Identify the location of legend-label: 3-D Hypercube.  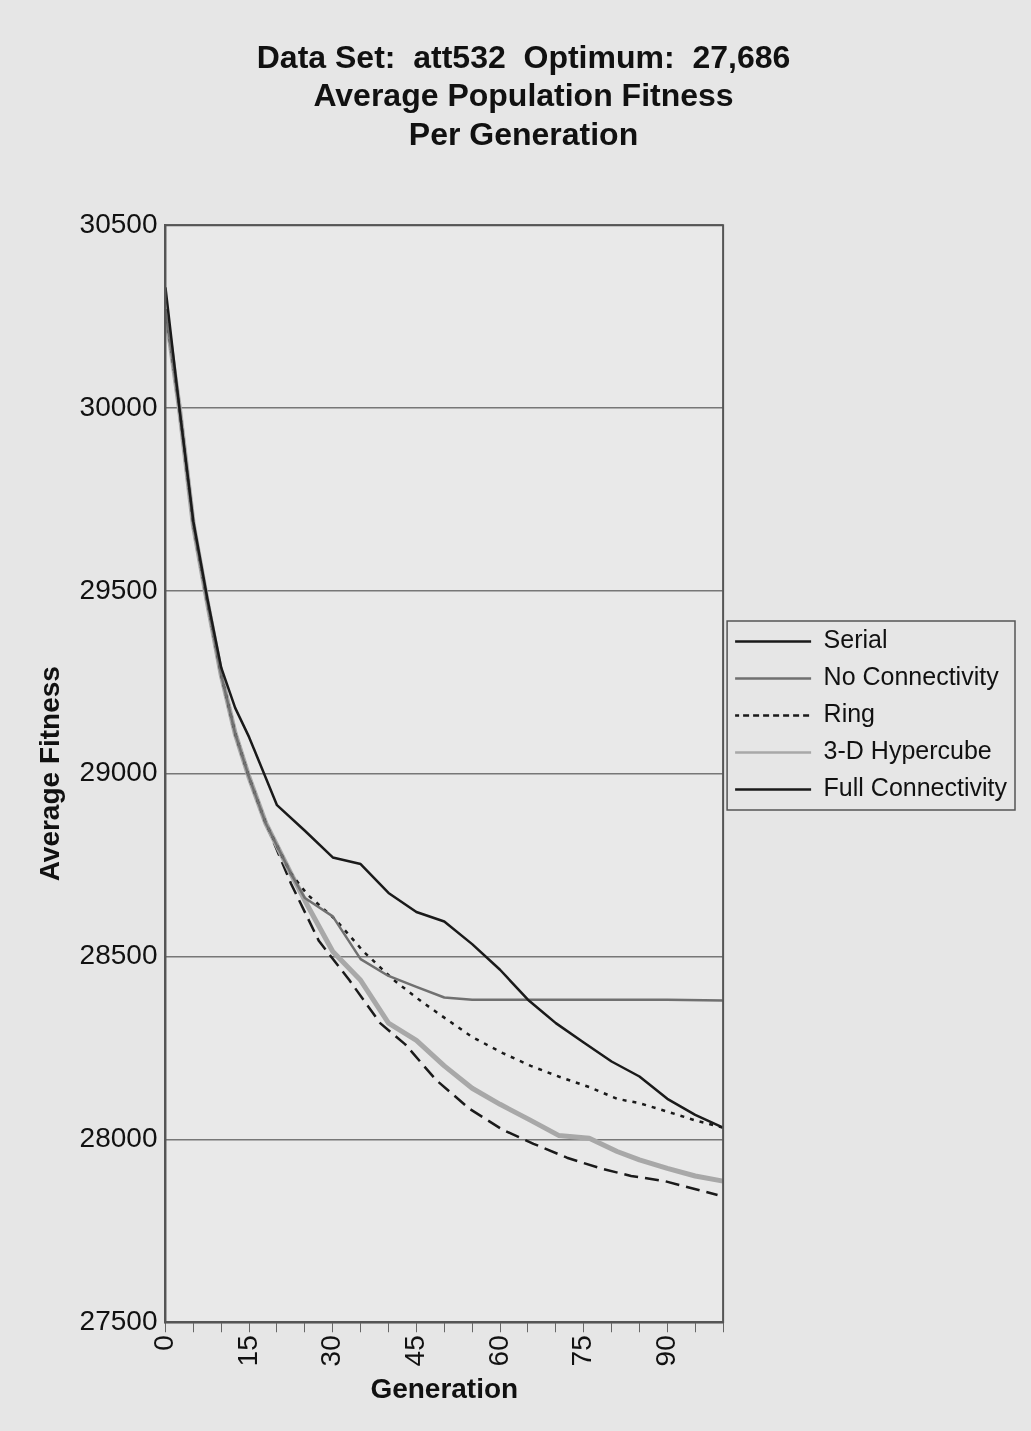
(907, 750).